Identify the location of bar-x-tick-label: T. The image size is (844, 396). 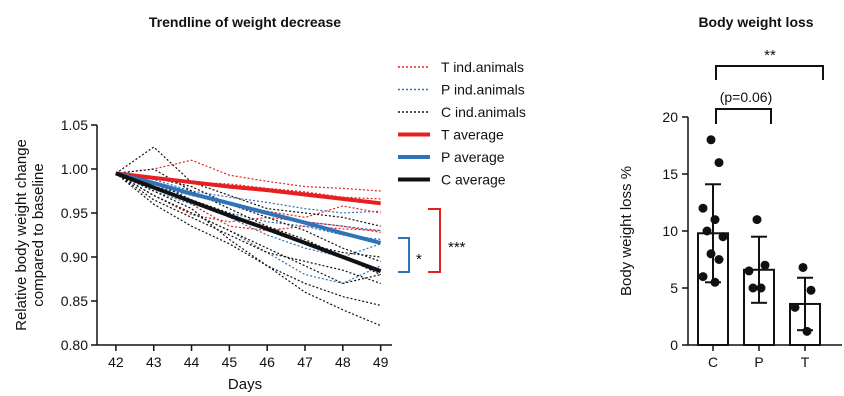
(805, 362).